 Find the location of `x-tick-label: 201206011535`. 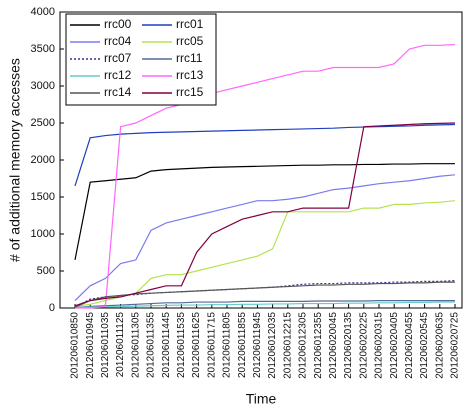

x-tick-label: 201206011535 is located at coordinates (181, 345).